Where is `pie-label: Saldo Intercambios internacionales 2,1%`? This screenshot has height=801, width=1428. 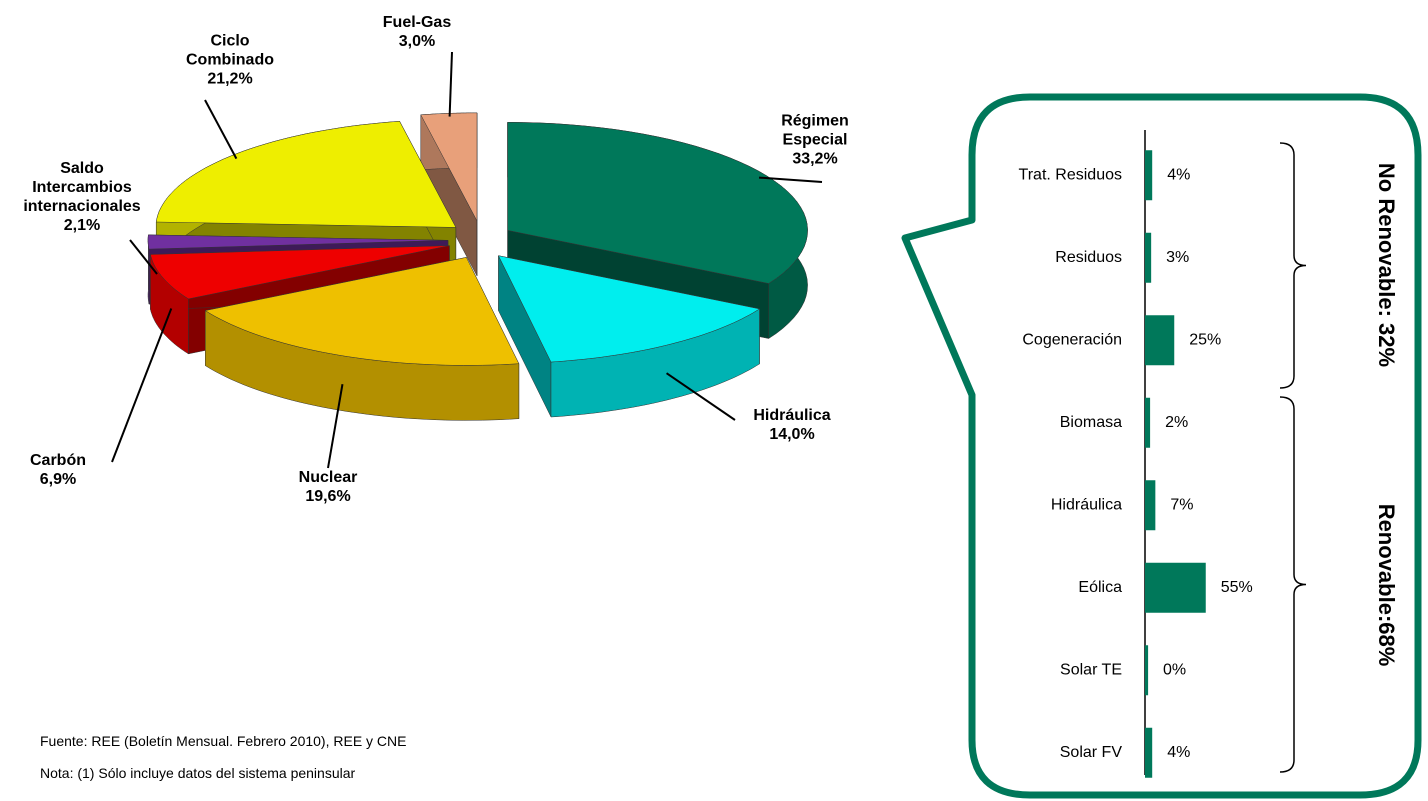
pie-label: Saldo Intercambios internacionales 2,1% is located at coordinates (82, 197).